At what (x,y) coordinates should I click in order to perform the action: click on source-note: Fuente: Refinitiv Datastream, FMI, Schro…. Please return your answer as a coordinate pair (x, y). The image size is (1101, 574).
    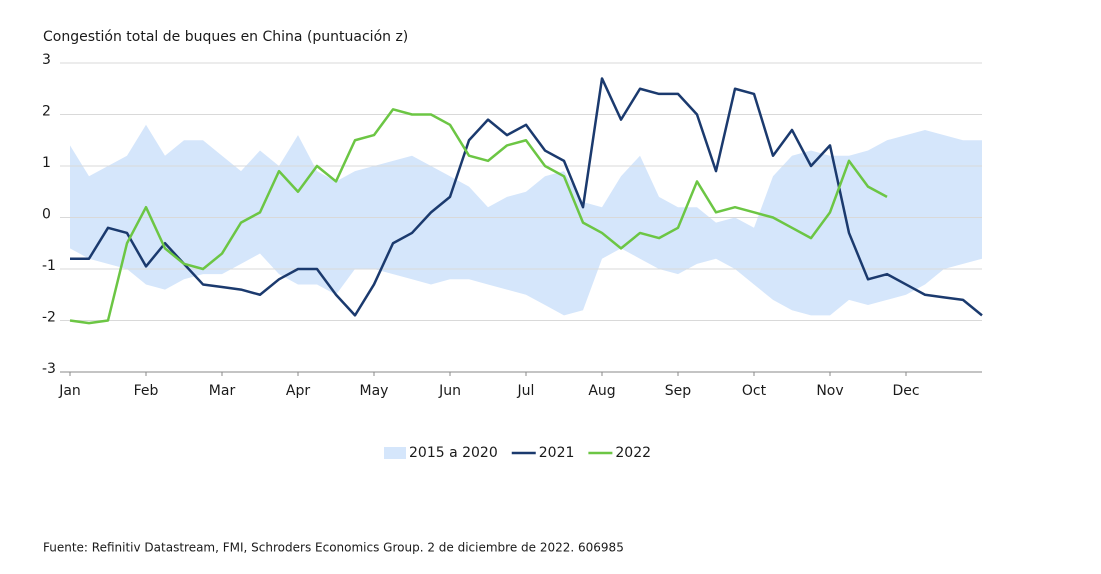
    Looking at the image, I should click on (333, 548).